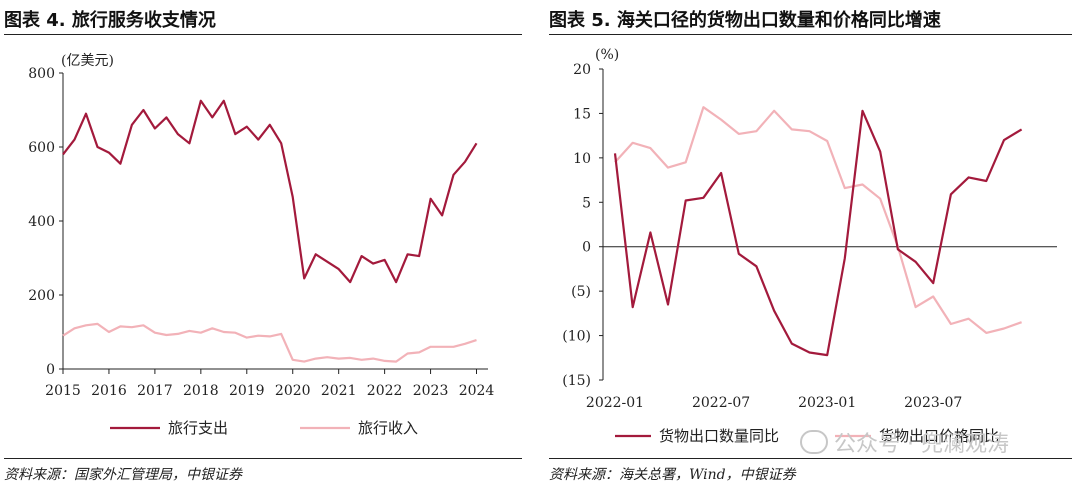 This screenshot has width=1080, height=488. I want to click on x-tick-label: 2022-07, so click(721, 403).